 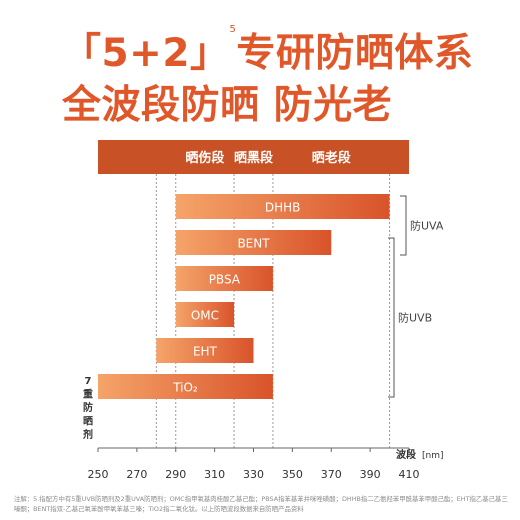 What do you see at coordinates (253, 474) in the screenshot?
I see `x-tick-label-330: 330` at bounding box center [253, 474].